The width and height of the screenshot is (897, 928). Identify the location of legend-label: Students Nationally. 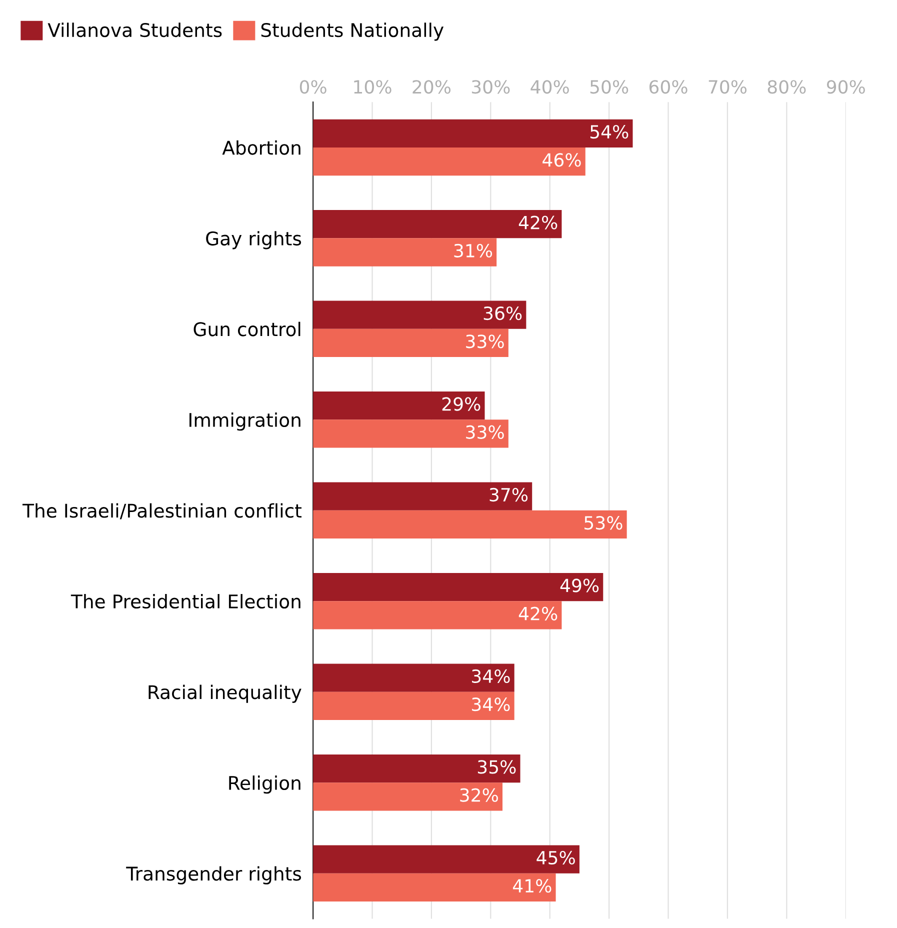
(352, 31).